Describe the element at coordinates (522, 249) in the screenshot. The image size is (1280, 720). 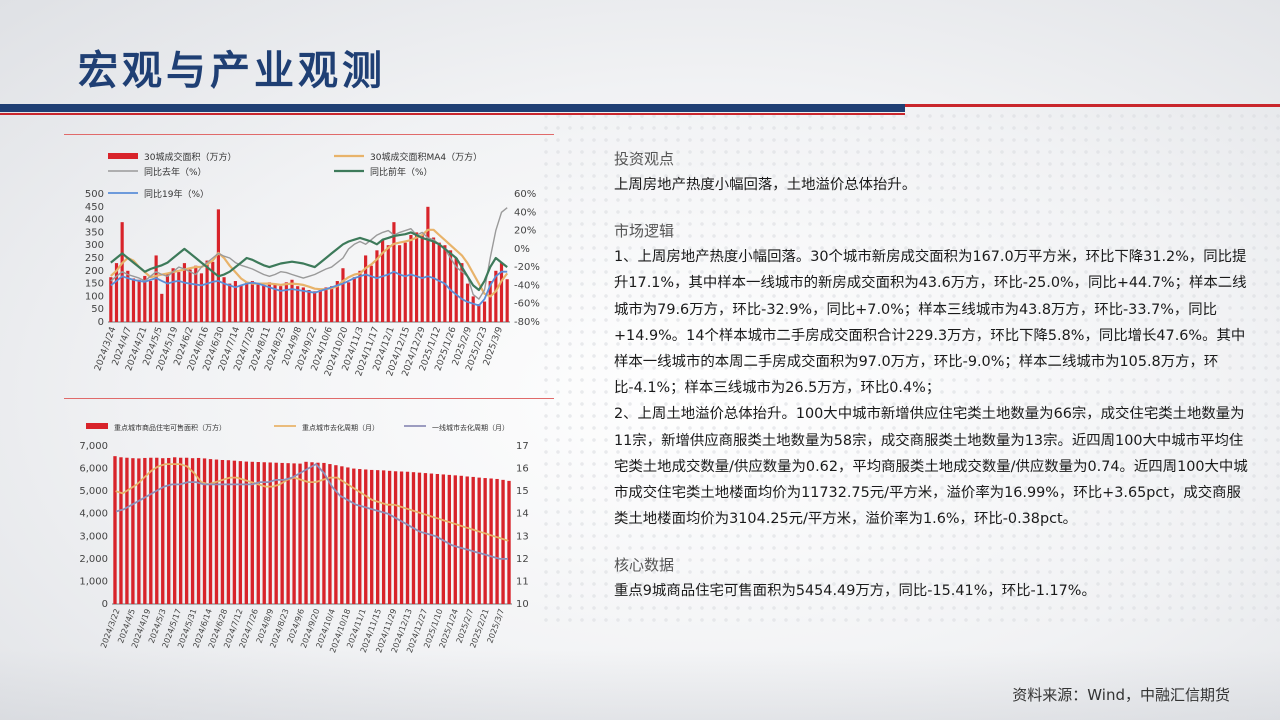
I see `y-tick-right: 0%` at that location.